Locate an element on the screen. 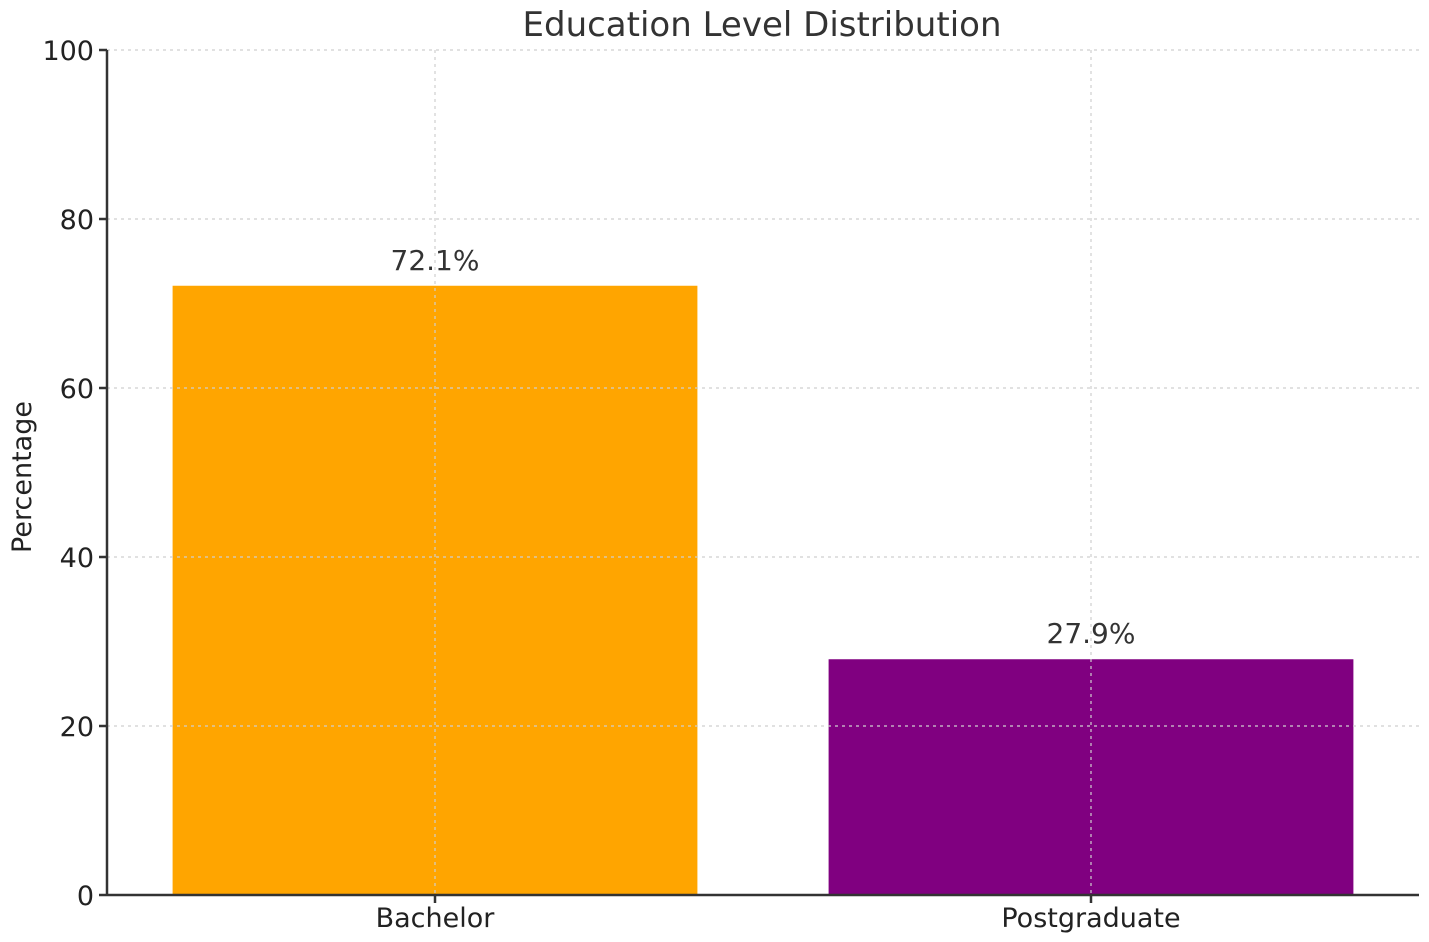  chart-title: Education Level Distribution is located at coordinates (762, 25).